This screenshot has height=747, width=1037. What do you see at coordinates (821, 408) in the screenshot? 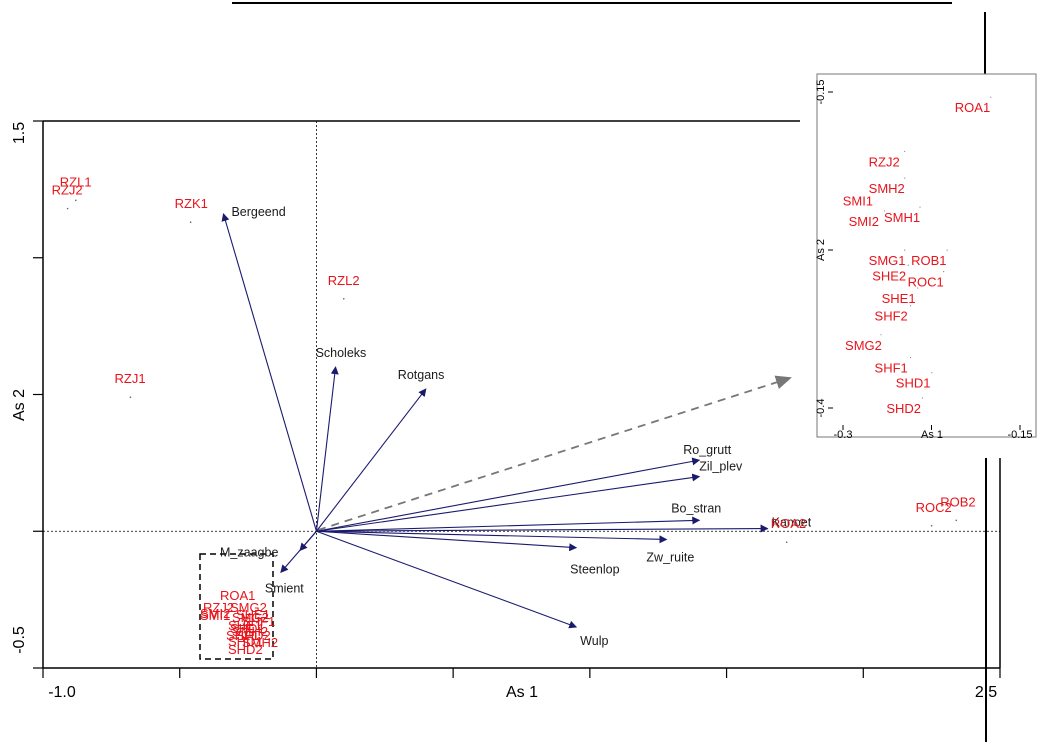
I see `inset-y-tick-min: -0.4` at bounding box center [821, 408].